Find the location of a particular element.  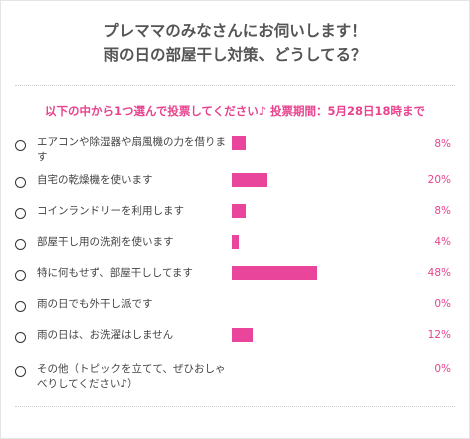

poll-option: その他（トピックを立てて、ぜひおしゃべりしてください♪） 0% is located at coordinates (235, 379).